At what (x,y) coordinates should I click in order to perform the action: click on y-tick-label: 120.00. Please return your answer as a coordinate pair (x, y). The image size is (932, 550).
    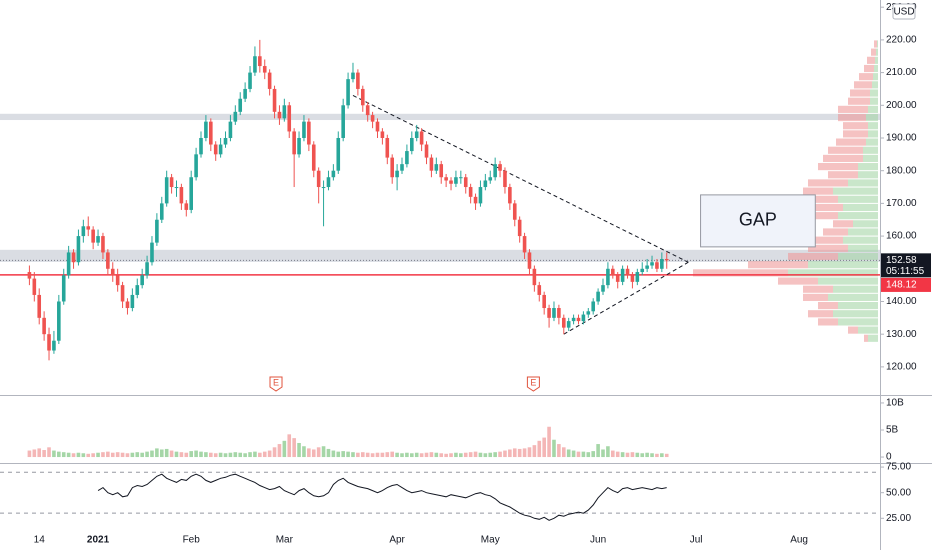
    Looking at the image, I should click on (901, 367).